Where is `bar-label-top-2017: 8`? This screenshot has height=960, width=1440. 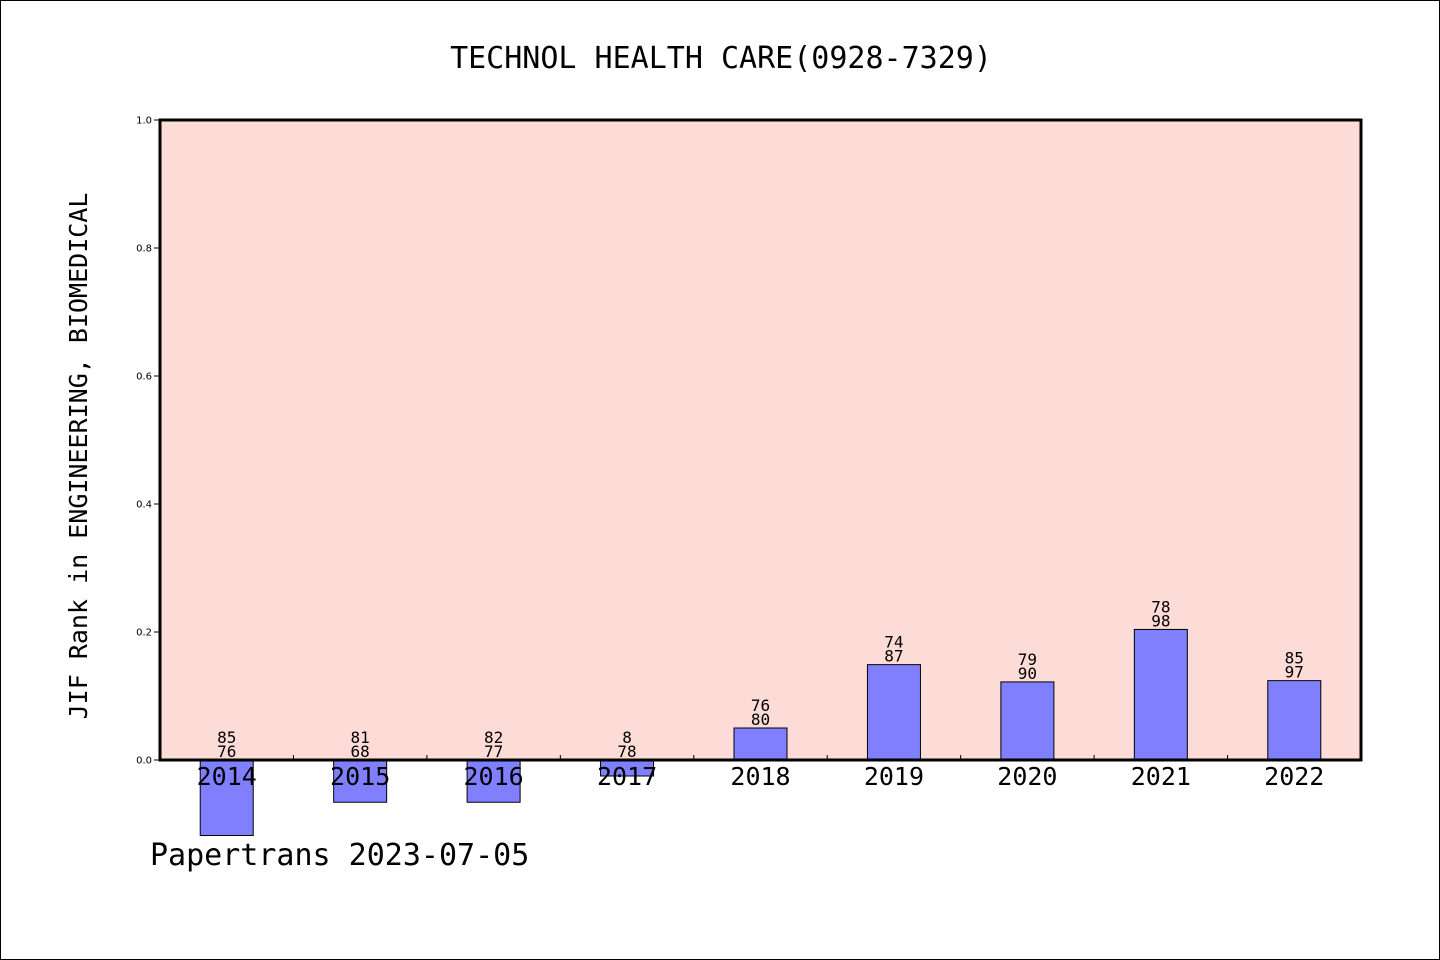 bar-label-top-2017: 8 is located at coordinates (627, 737).